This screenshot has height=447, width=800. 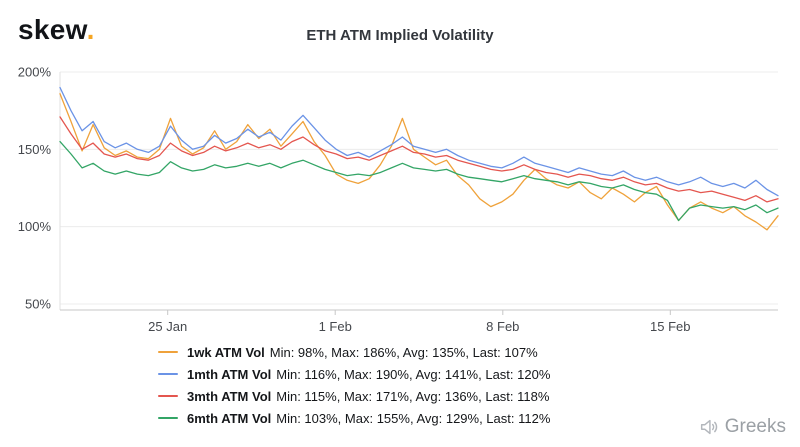 What do you see at coordinates (35, 72) in the screenshot?
I see `y-tick-label: 200%` at bounding box center [35, 72].